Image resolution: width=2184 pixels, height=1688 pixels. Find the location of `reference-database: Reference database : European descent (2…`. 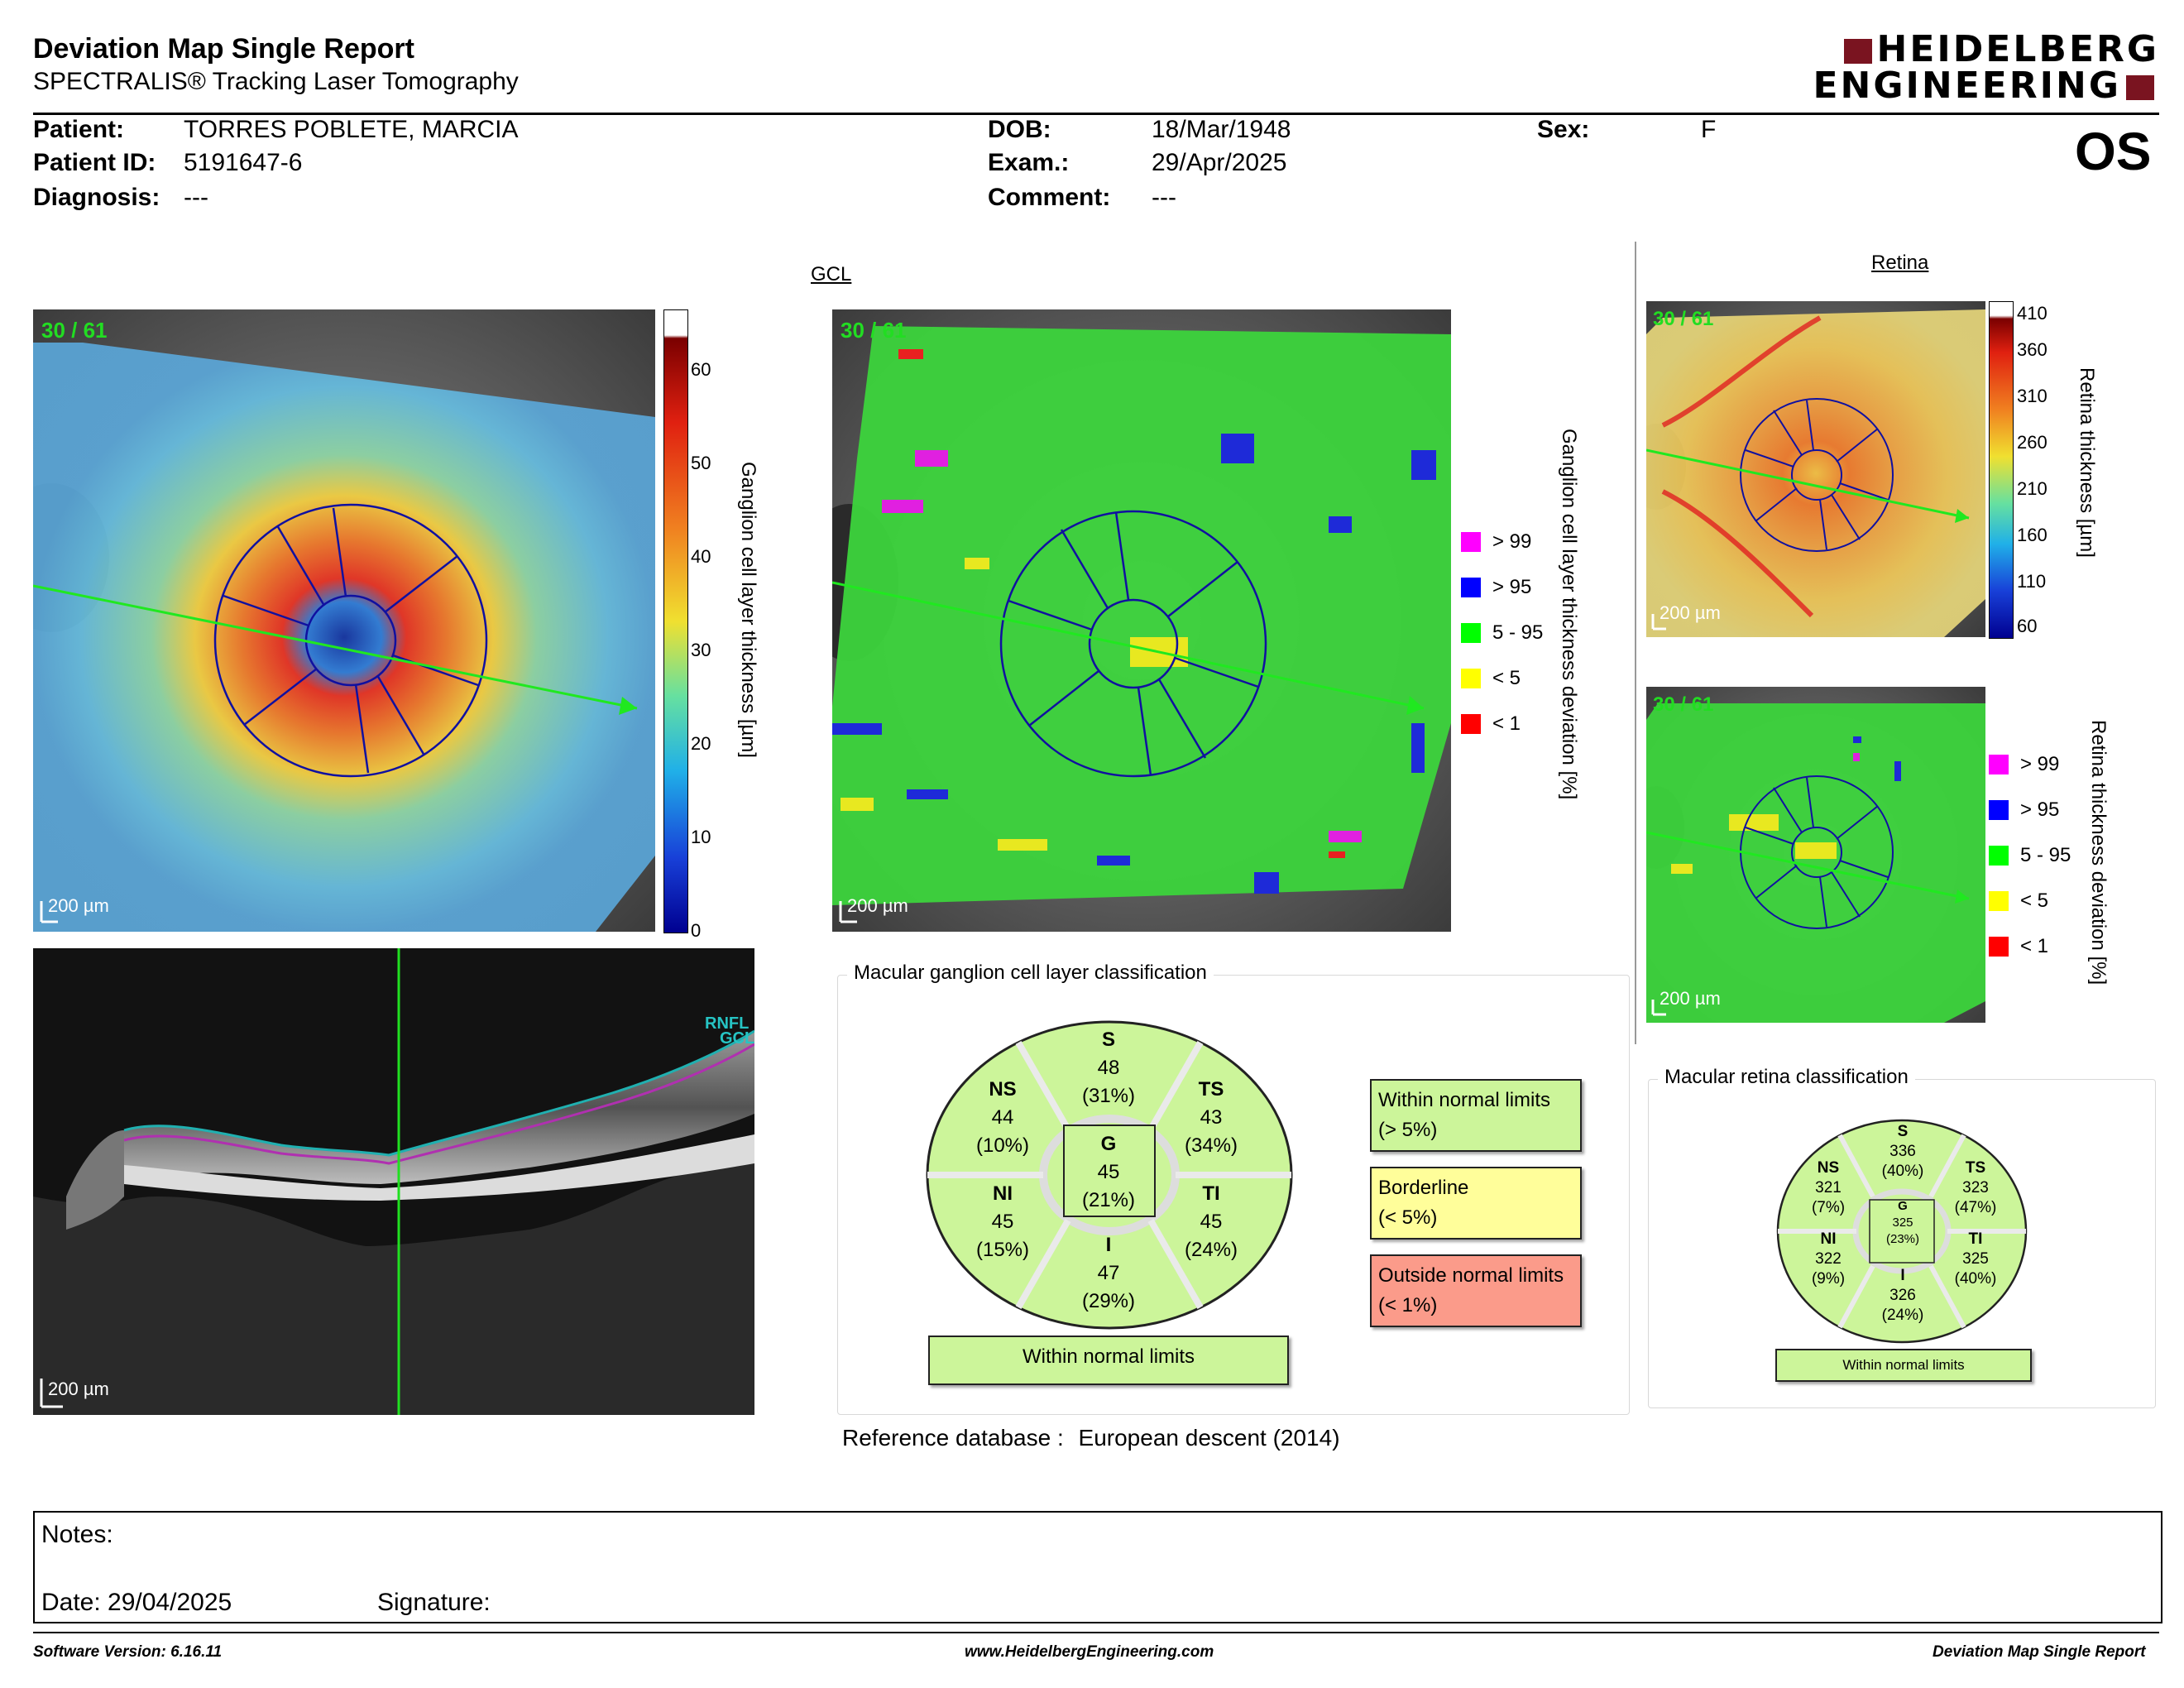

reference-database: Reference database : European descent (2… is located at coordinates (1091, 1438).